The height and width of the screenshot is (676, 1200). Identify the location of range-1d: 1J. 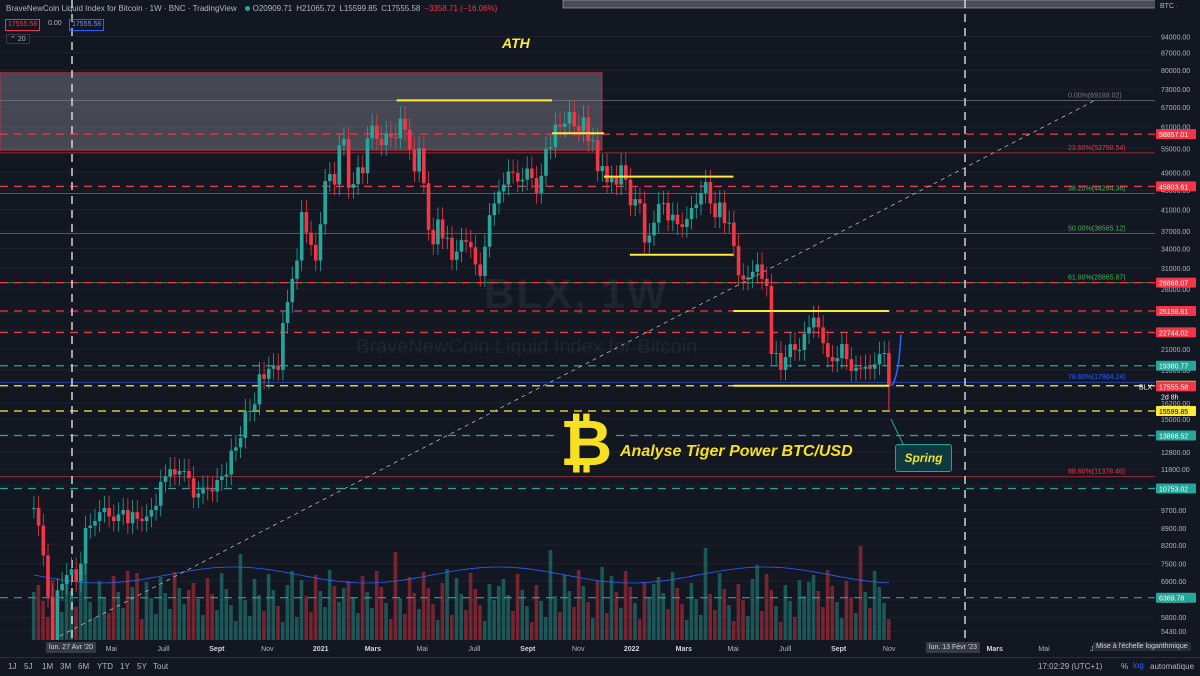
(12, 666).